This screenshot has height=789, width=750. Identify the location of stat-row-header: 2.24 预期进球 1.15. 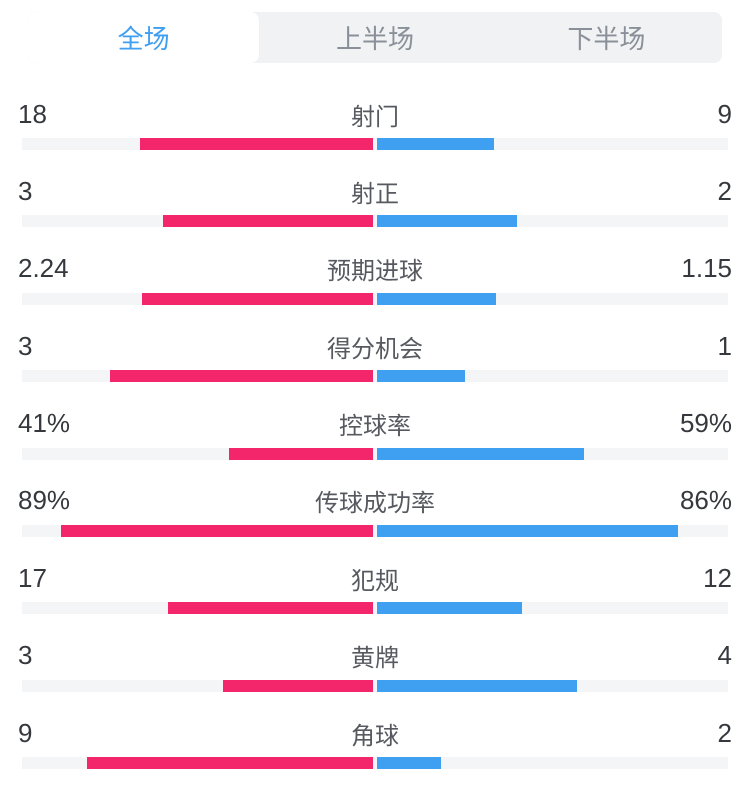
(375, 269).